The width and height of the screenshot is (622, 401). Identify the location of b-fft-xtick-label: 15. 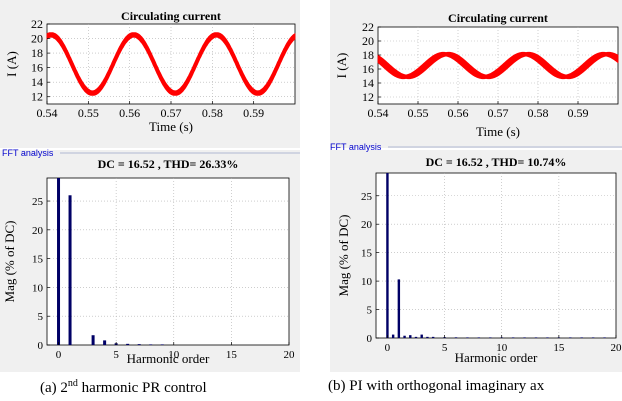
(559, 348).